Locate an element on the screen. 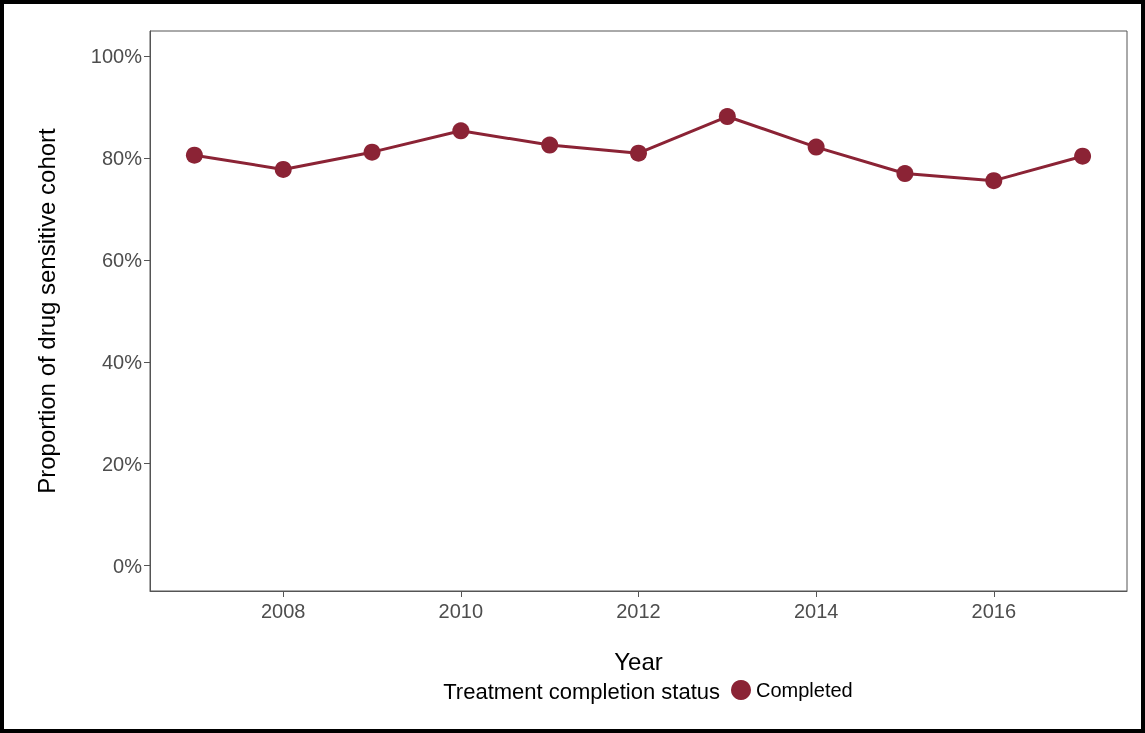 This screenshot has height=733, width=1145. y-tick-label: 100% is located at coordinates (116, 56).